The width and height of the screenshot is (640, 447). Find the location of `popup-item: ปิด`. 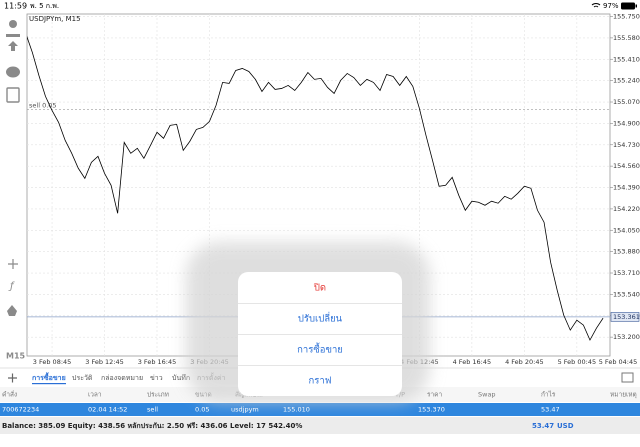

popup-item: ปิด is located at coordinates (319, 288).